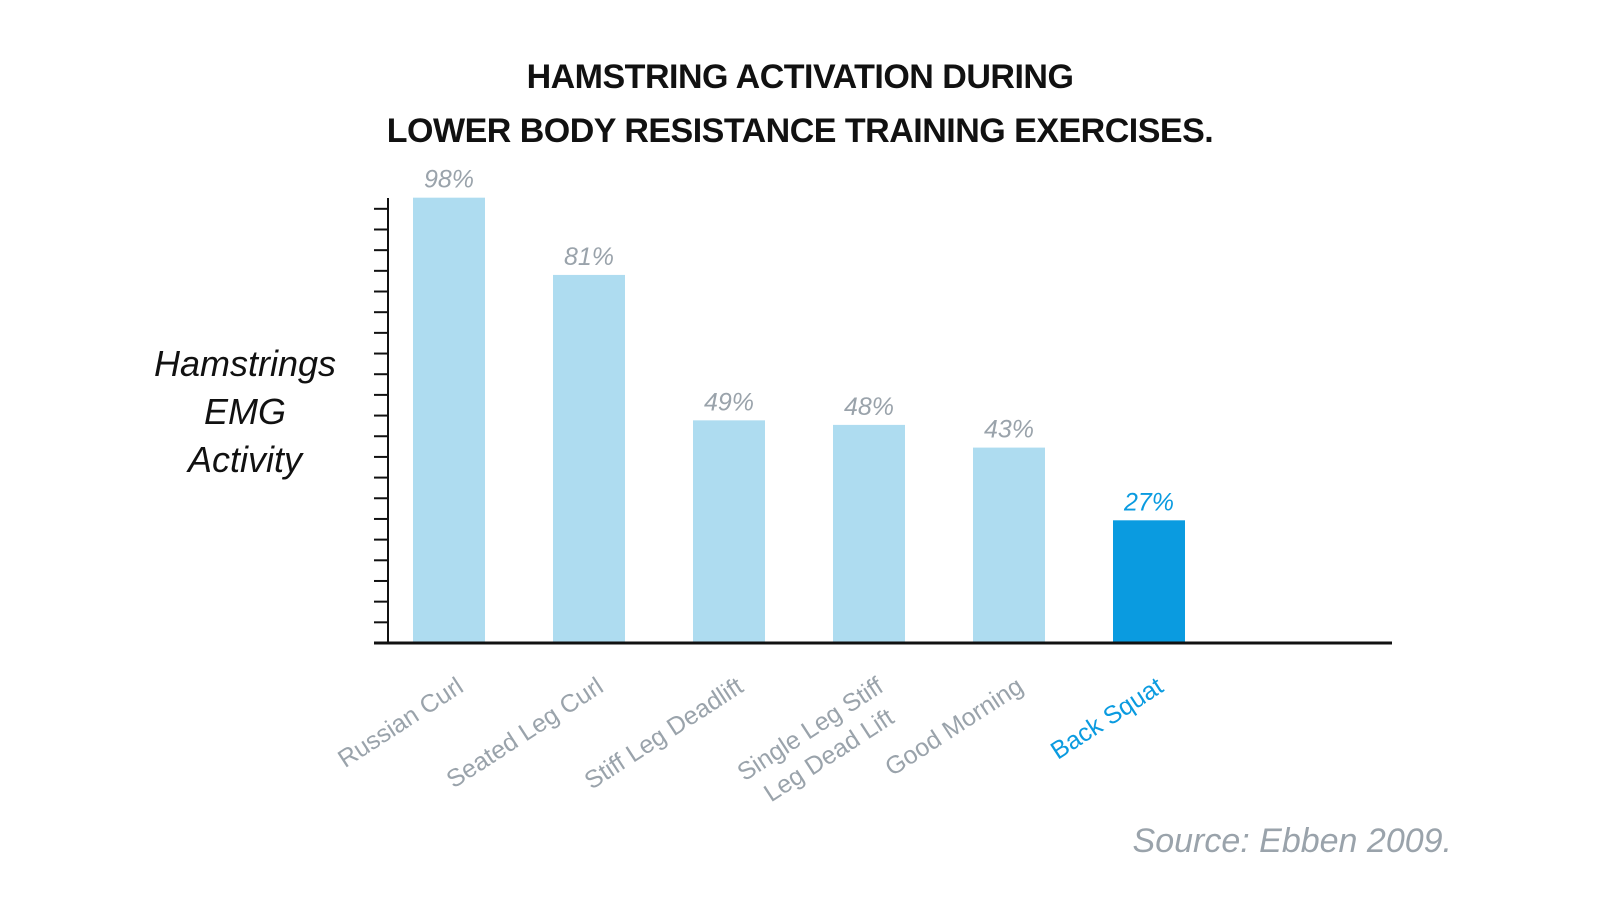  Describe the element at coordinates (244, 459) in the screenshot. I see `y-axis-label-line-3: Activity` at that location.